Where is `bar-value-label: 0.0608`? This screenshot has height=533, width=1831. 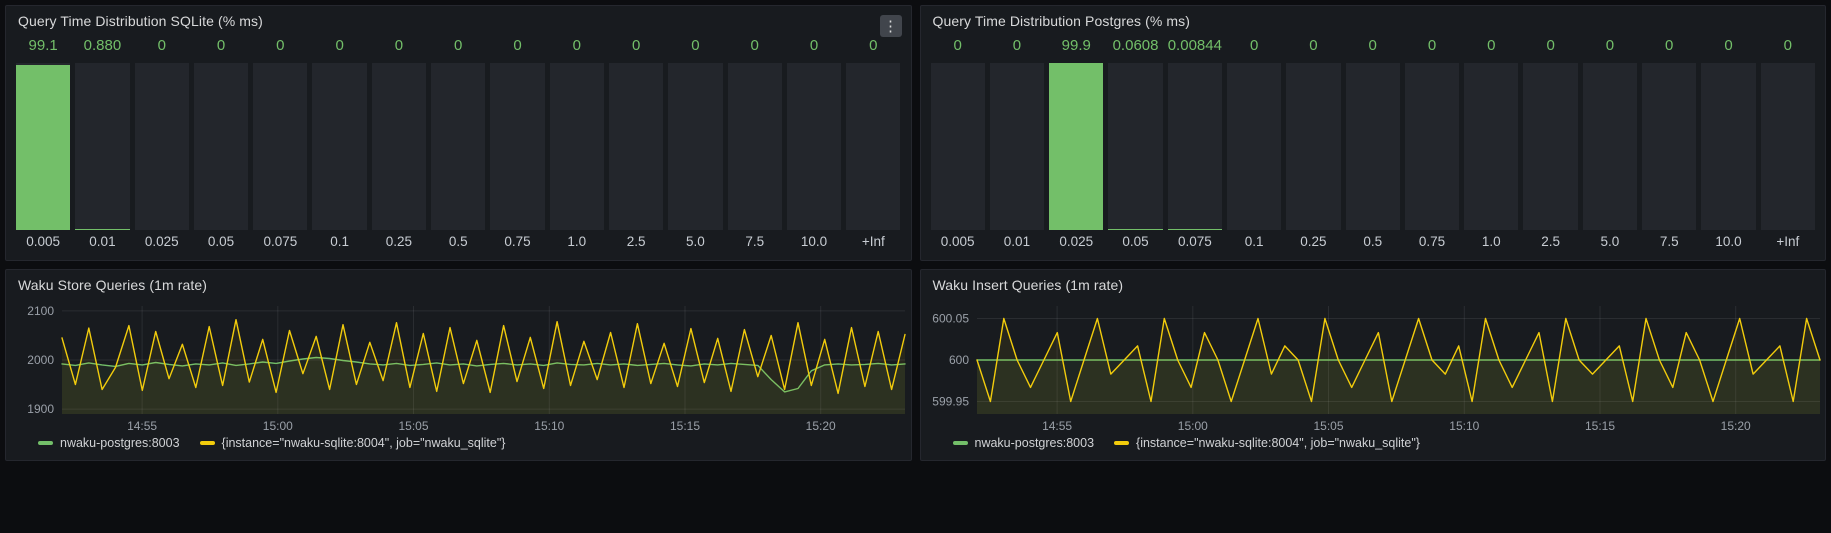 bar-value-label: 0.0608 is located at coordinates (1135, 45).